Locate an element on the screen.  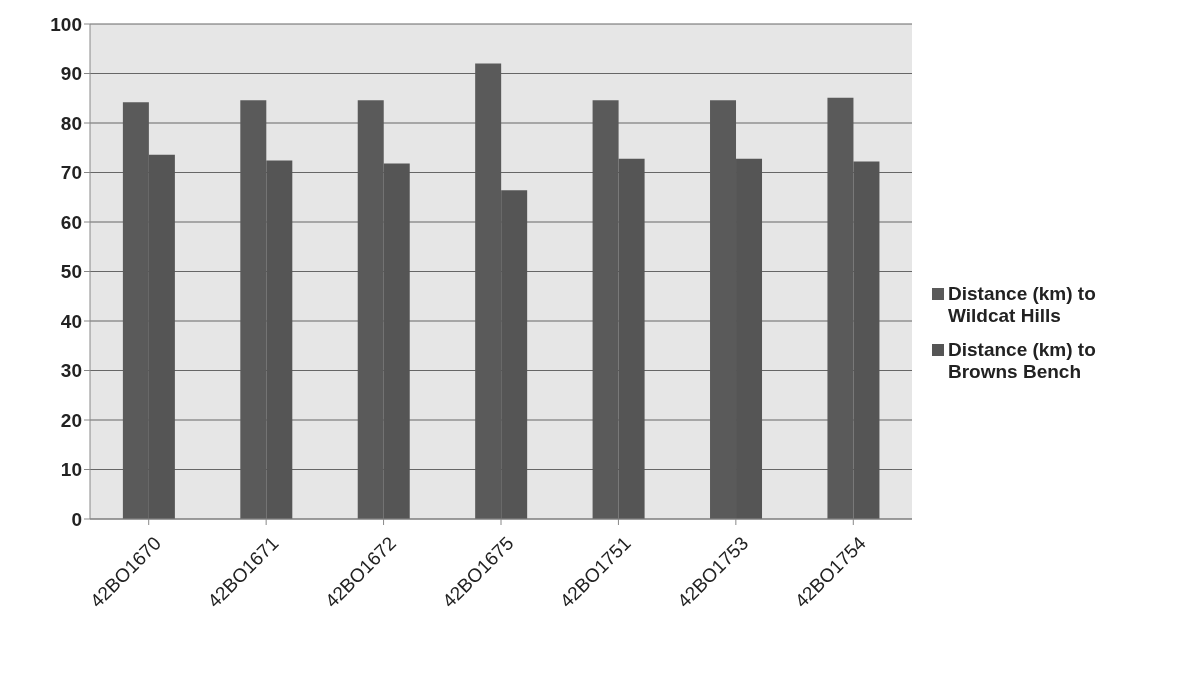
y-tick-label: 50 is located at coordinates (71, 272).